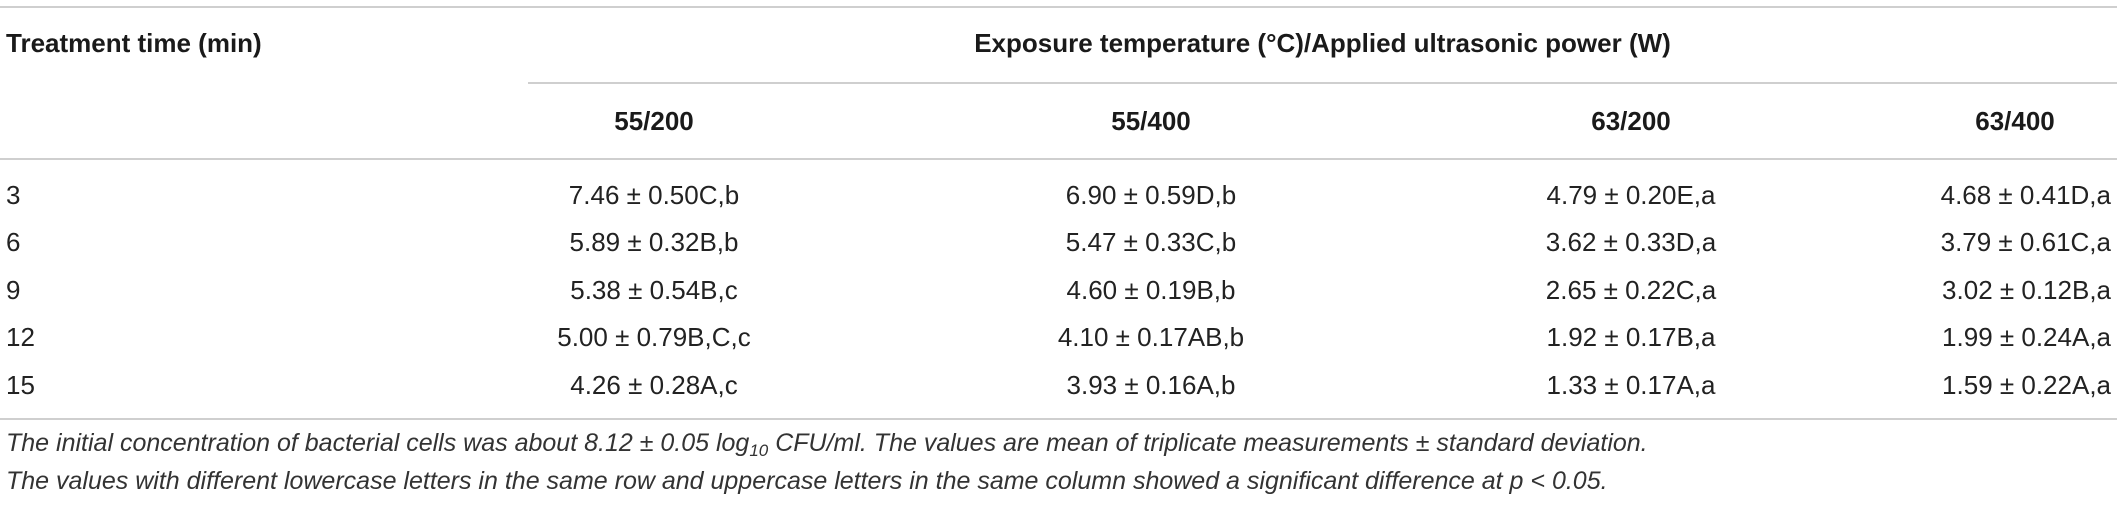 This screenshot has width=2117, height=505. Describe the element at coordinates (20, 337) in the screenshot. I see `table-row-time: 12` at that location.